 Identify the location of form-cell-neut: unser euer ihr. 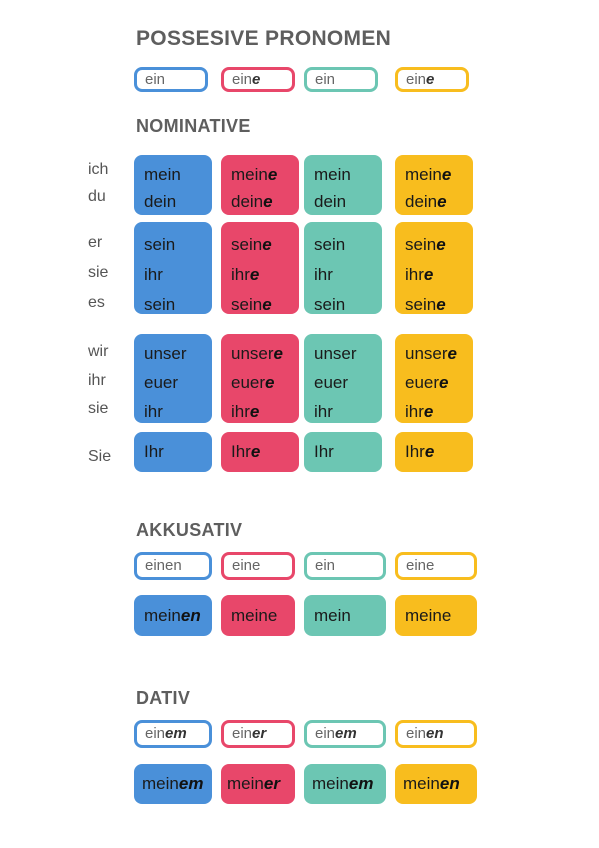
(343, 378).